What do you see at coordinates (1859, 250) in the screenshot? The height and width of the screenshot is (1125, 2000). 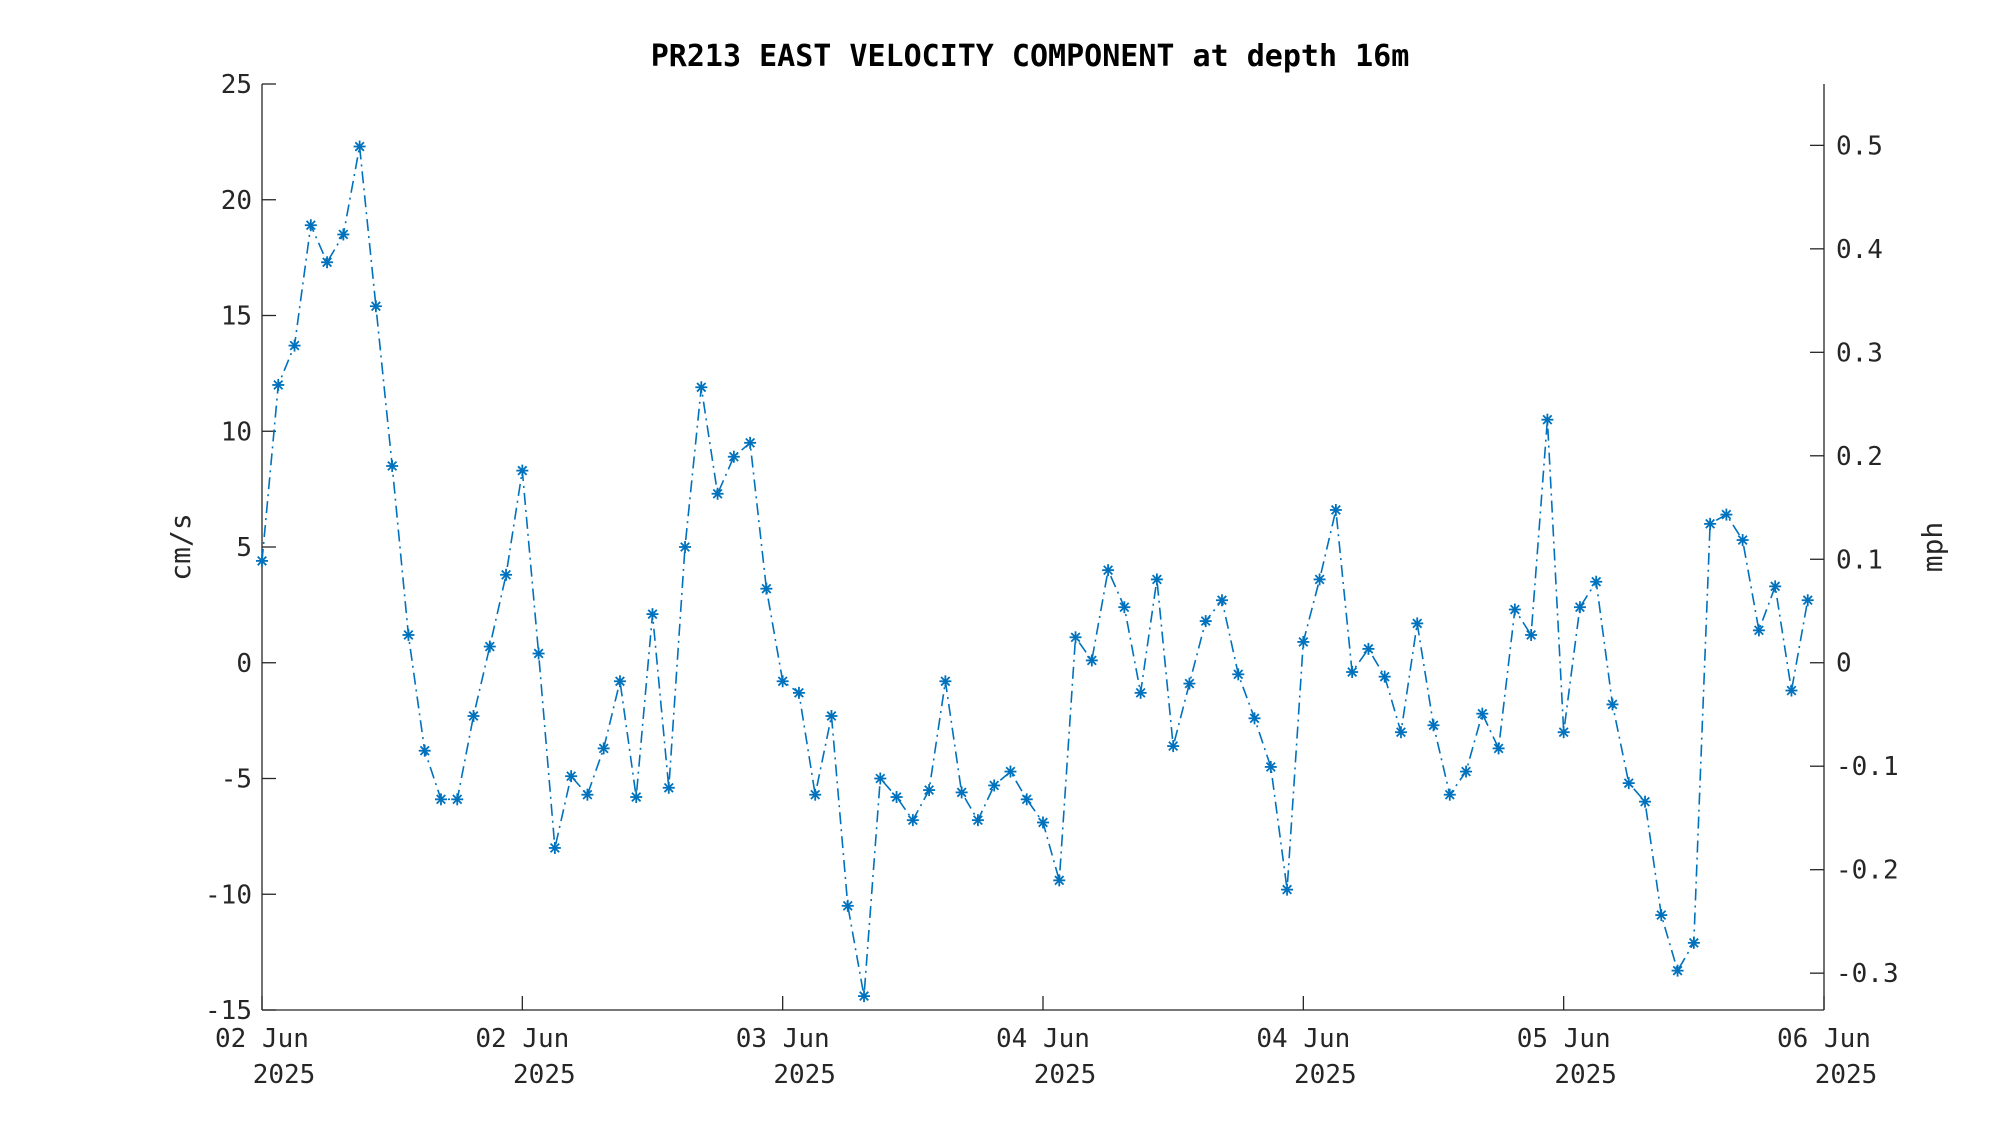 I see `right-y-tick-label: 0.4` at bounding box center [1859, 250].